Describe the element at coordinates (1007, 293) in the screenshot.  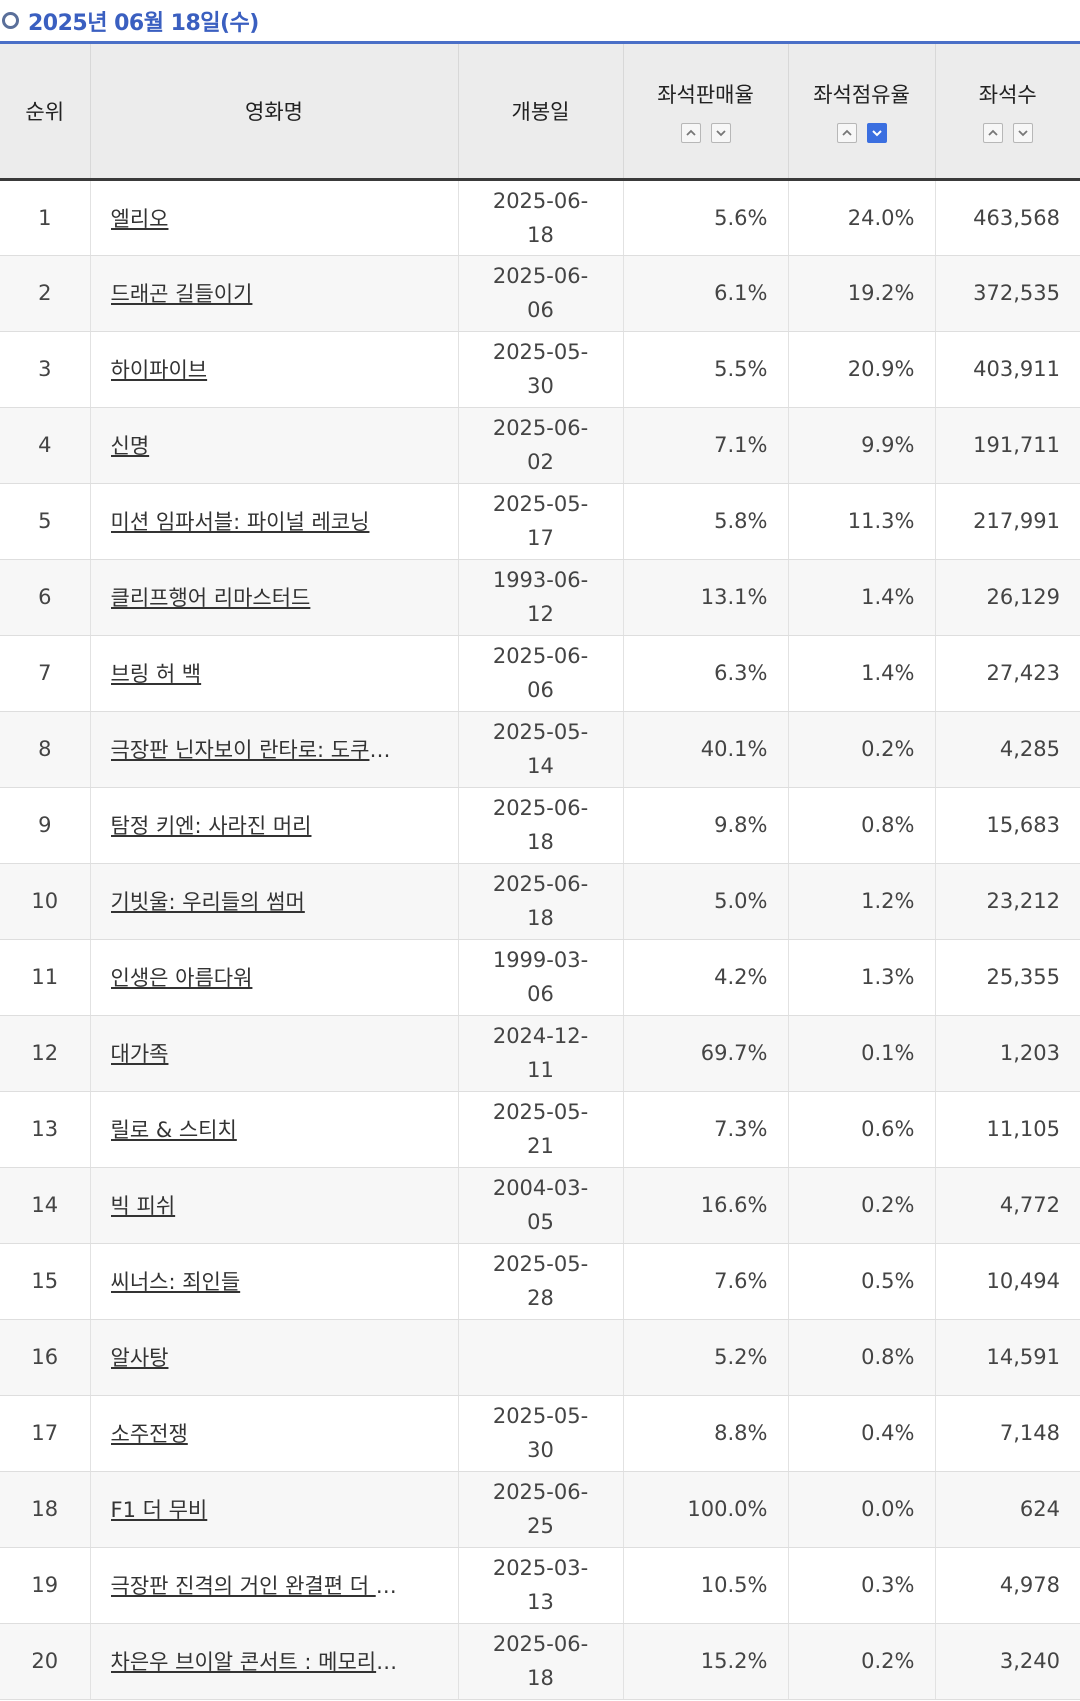
I see `seats-cell: 372,535` at that location.